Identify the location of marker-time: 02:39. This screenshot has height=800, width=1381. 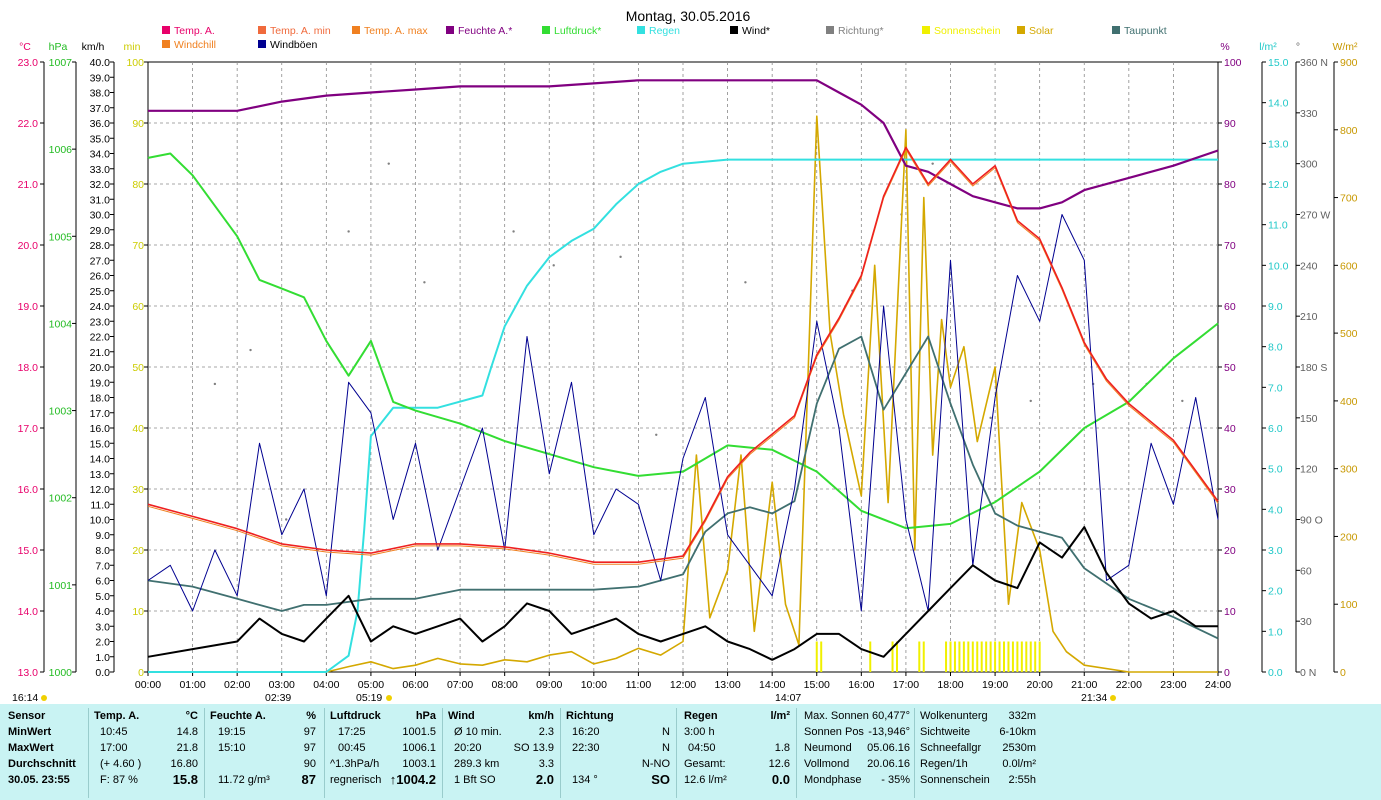
(278, 698).